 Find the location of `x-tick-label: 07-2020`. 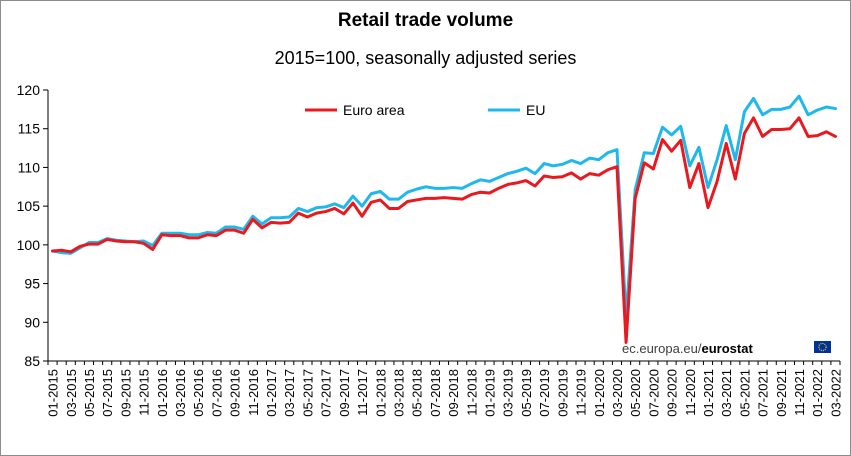

x-tick-label: 07-2020 is located at coordinates (653, 393).